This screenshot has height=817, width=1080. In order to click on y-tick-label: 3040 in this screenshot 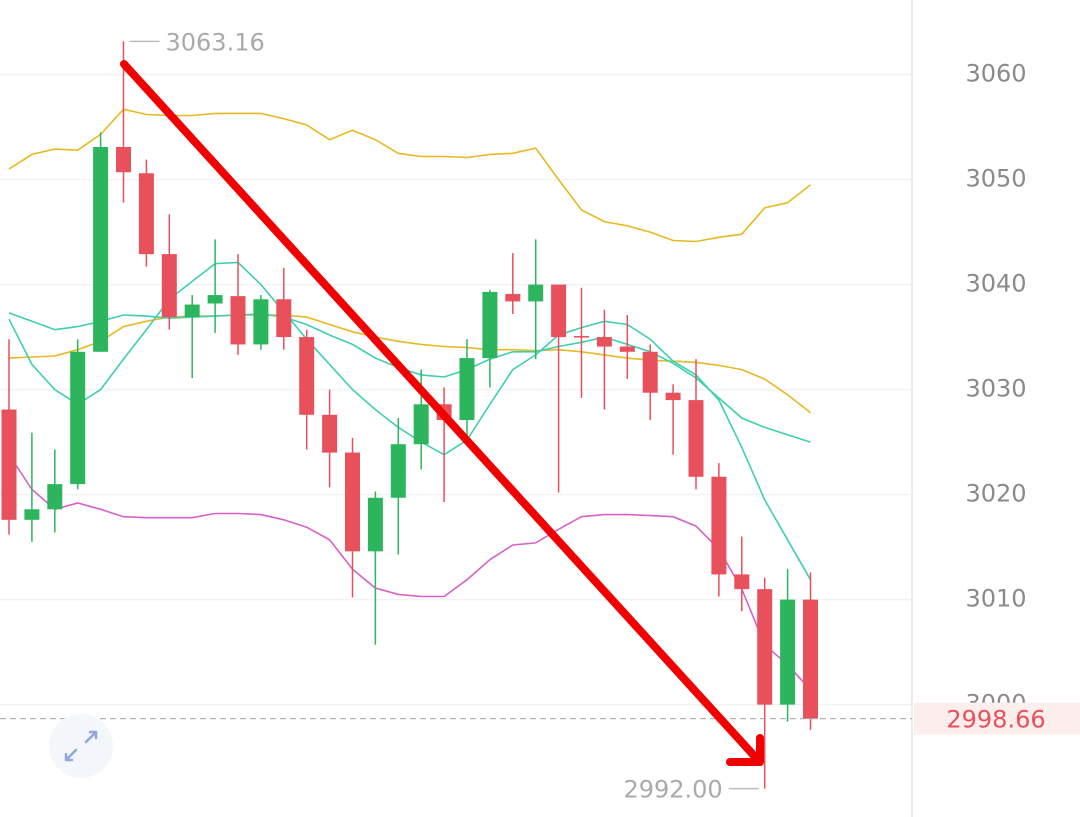, I will do `click(995, 284)`.